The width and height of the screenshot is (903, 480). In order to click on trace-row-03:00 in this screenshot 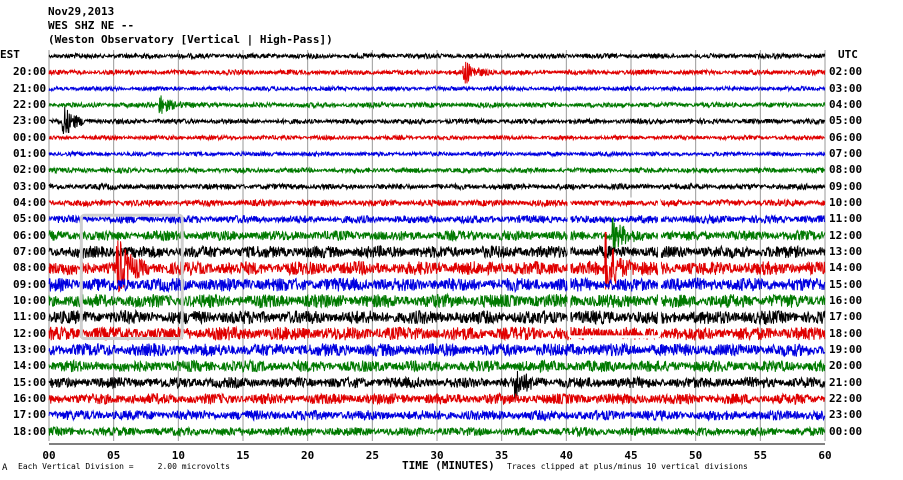, I will do `click(437, 187)`.